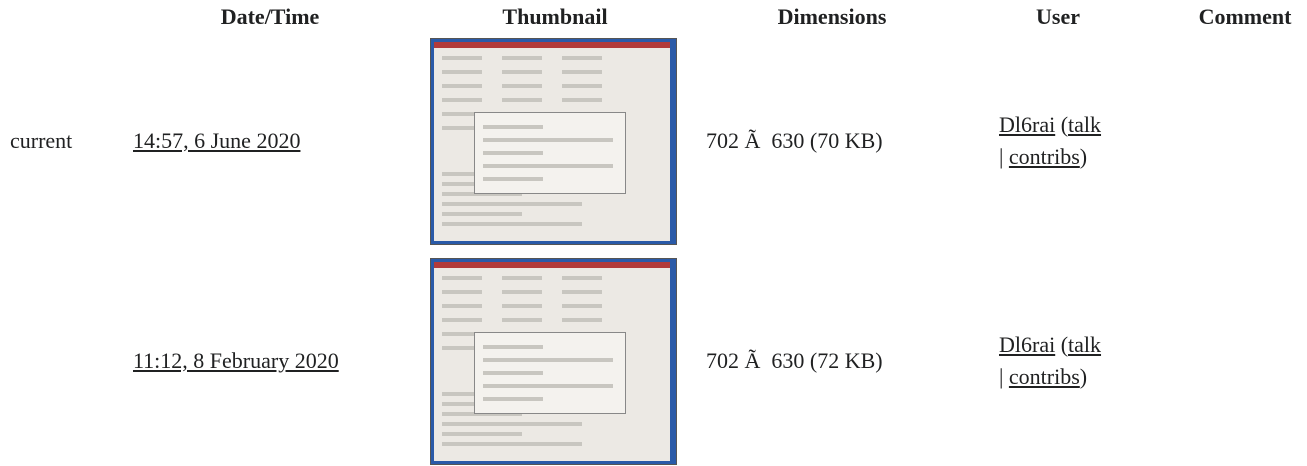 This screenshot has width=1307, height=466. Describe the element at coordinates (794, 140) in the screenshot. I see `dimensions: 702 Ã 630 (70 KB)` at that location.